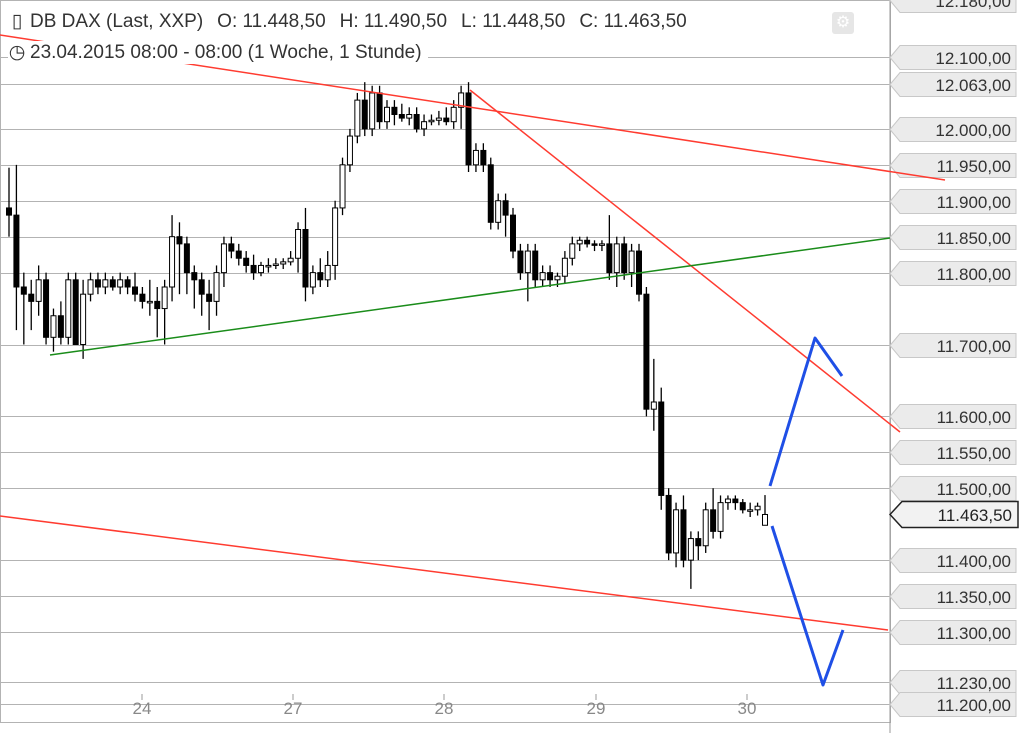 The height and width of the screenshot is (733, 1024). Describe the element at coordinates (806, 411) in the screenshot. I see `projection-up` at that location.